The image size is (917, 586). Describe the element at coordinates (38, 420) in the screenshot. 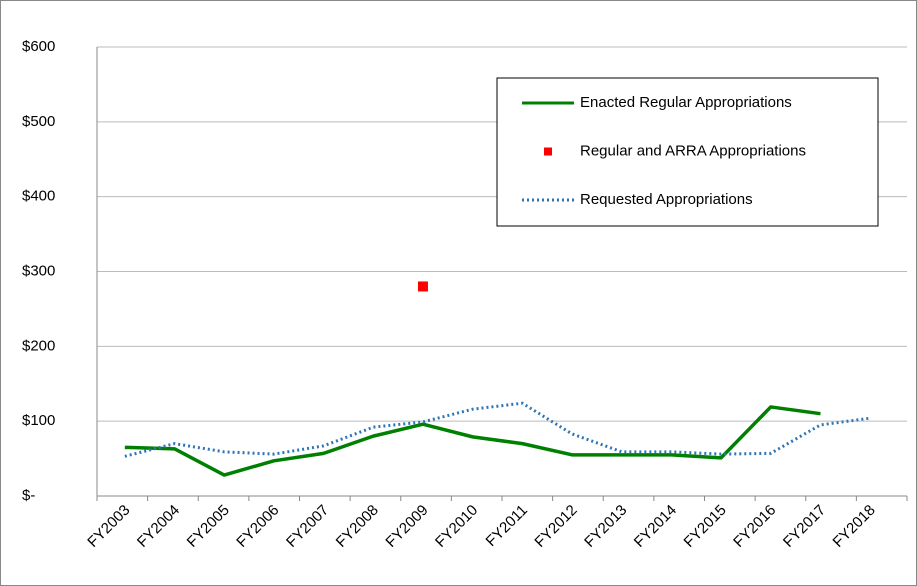

I see `y-tick-label: $100` at that location.